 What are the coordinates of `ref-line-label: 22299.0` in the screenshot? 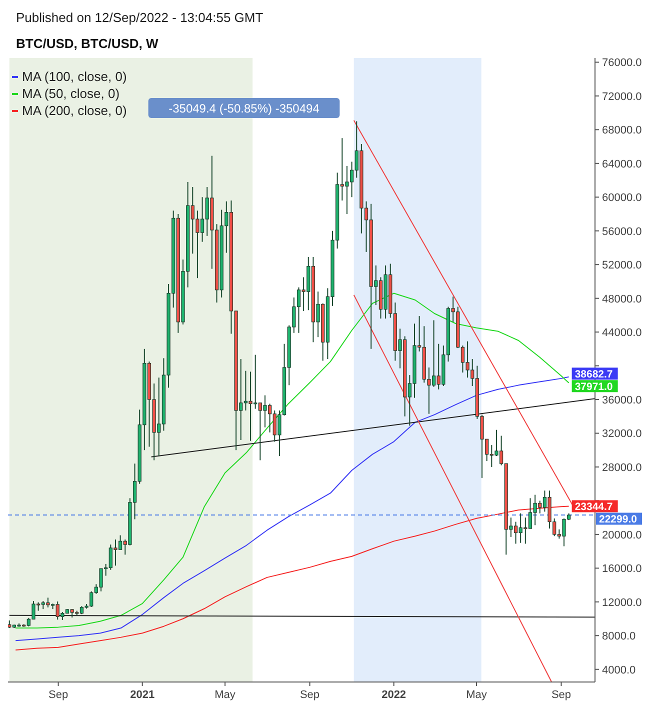 It's located at (618, 520).